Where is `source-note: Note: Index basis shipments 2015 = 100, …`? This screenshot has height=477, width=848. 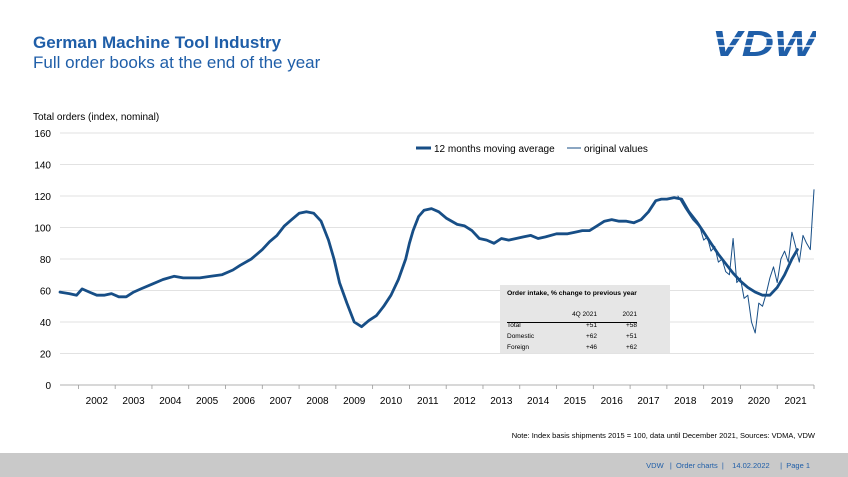
source-note: Note: Index basis shipments 2015 = 100, … is located at coordinates (663, 435).